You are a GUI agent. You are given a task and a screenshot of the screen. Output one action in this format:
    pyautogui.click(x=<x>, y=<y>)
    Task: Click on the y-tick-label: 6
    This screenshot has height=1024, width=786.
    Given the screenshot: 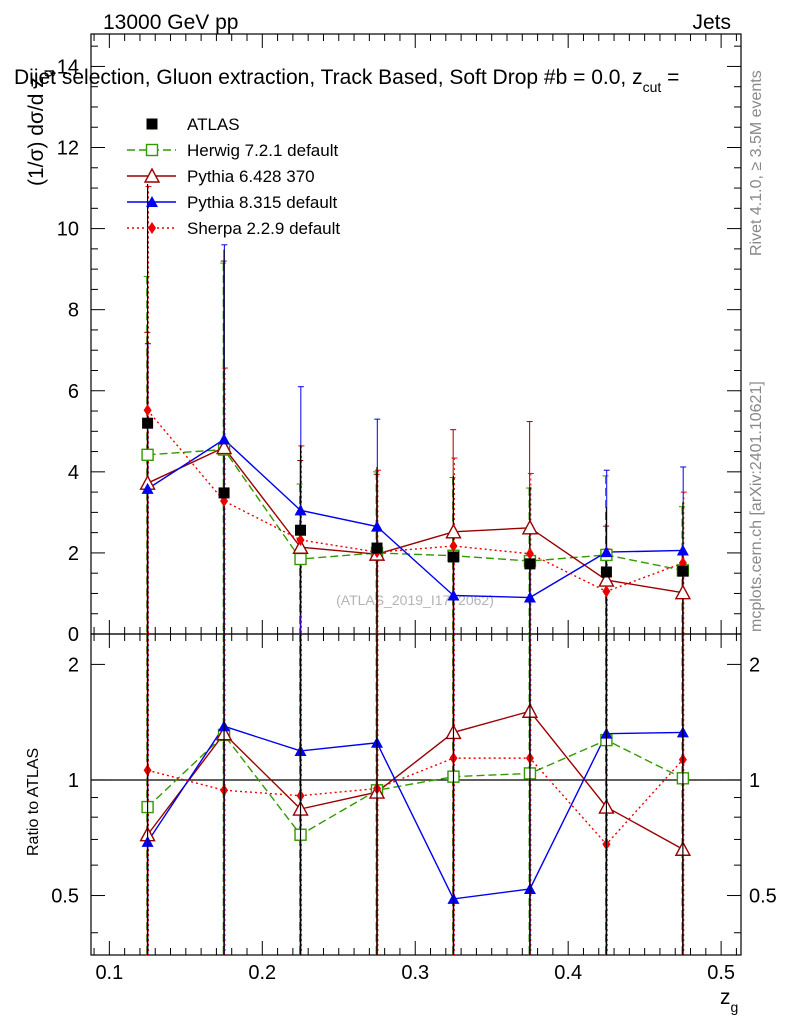 What is the action you would take?
    pyautogui.click(x=73, y=392)
    